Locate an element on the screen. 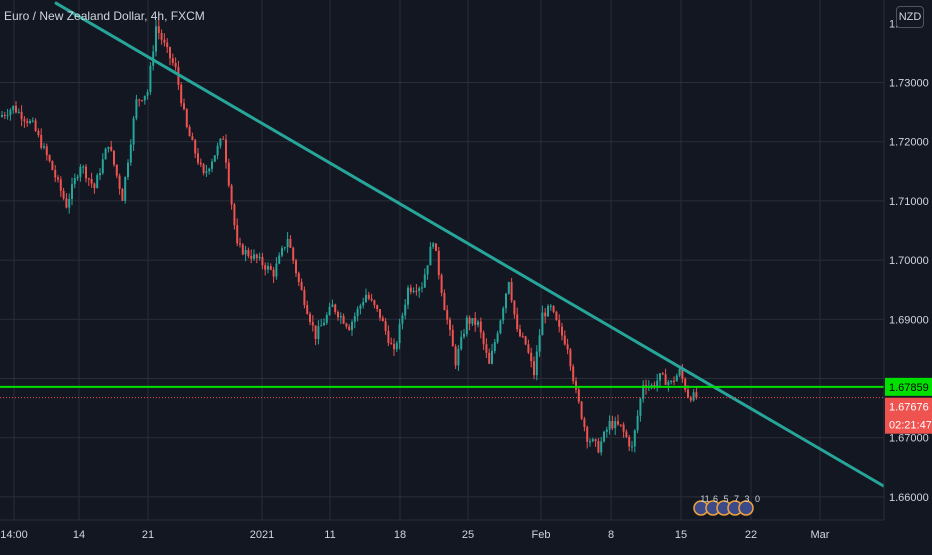  x-tick-label: 8 is located at coordinates (611, 535).